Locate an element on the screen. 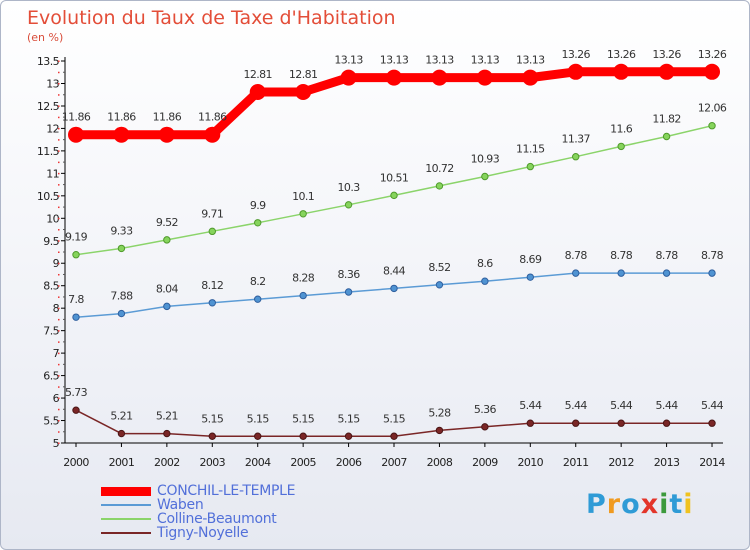 Image resolution: width=750 pixels, height=550 pixels. legend-swatch-colline is located at coordinates (126, 519).